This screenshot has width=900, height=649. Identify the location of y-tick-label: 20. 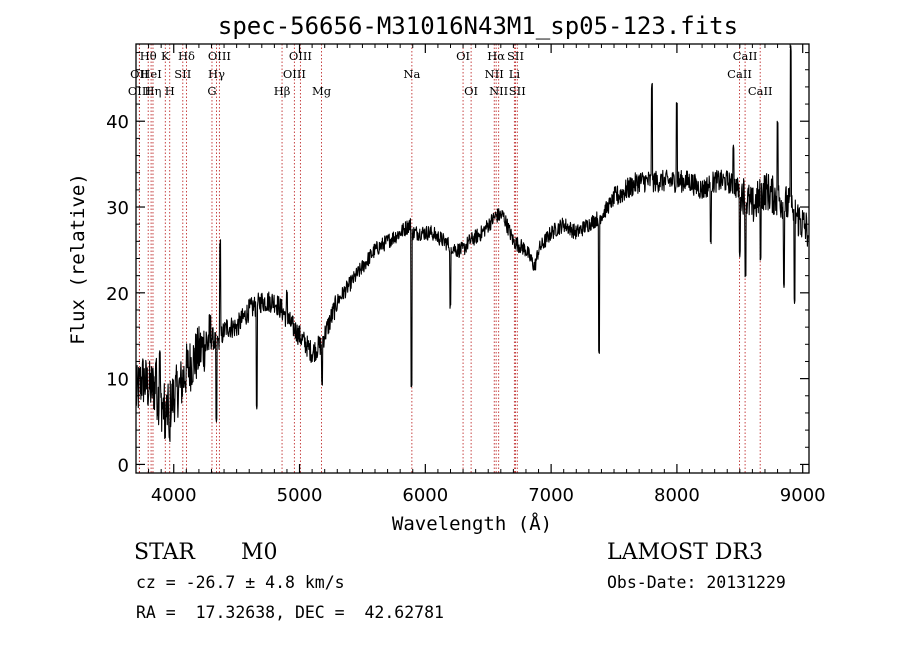
(117, 294).